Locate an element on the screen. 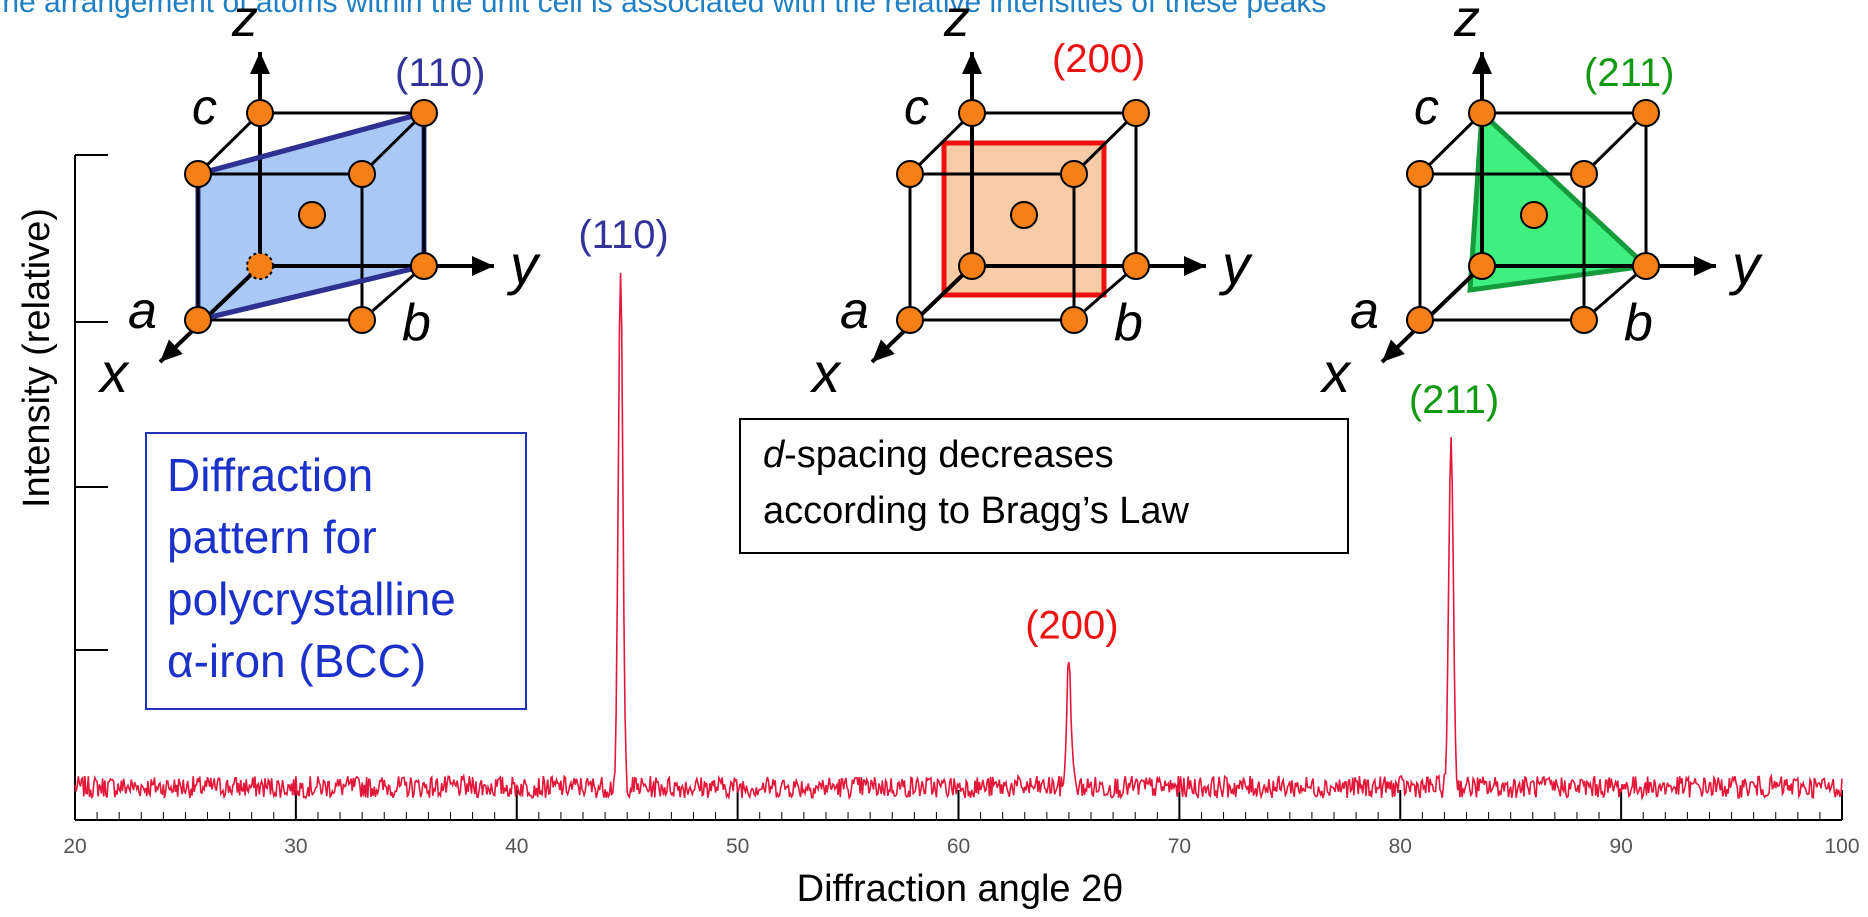  peak-label-211: (211) is located at coordinates (1454, 400).